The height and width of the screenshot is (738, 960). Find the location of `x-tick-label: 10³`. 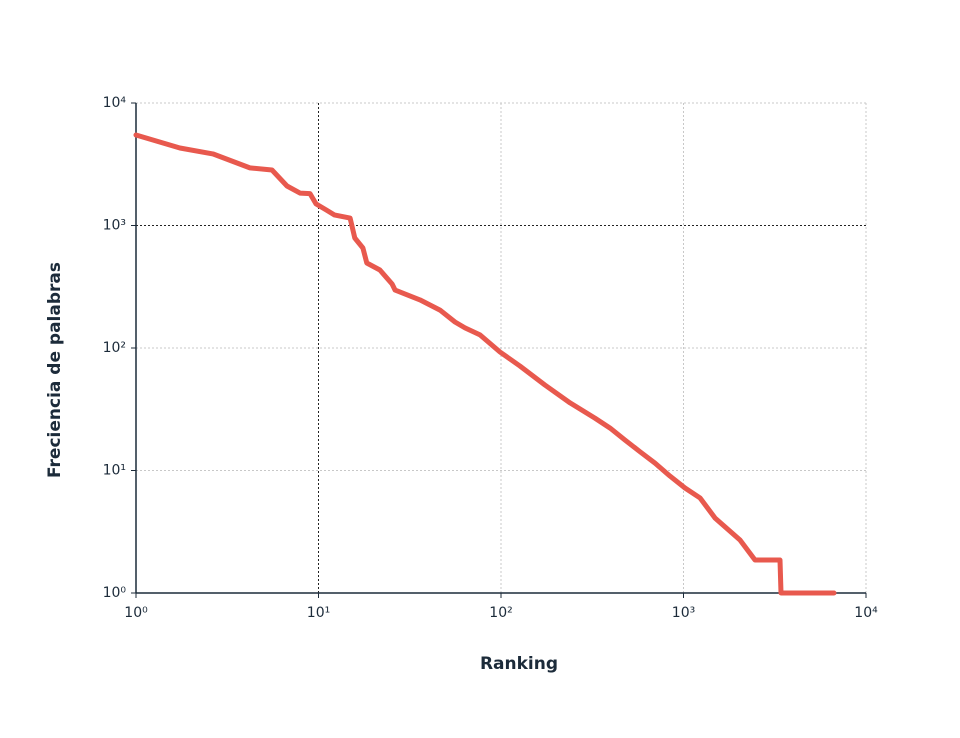

x-tick-label: 10³ is located at coordinates (683, 613).